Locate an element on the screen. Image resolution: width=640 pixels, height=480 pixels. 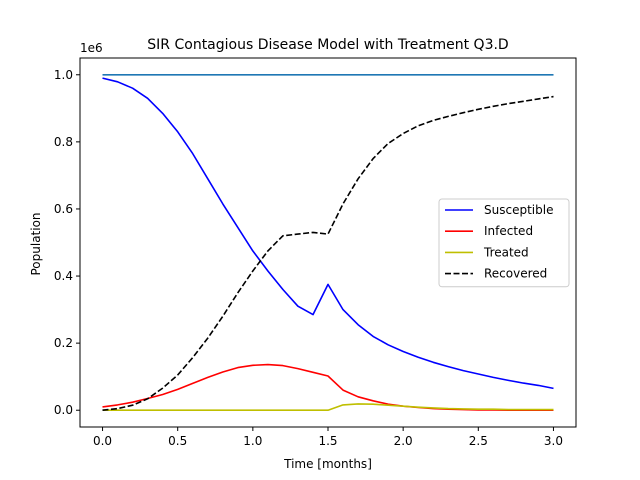
legend-label-treated: Treated is located at coordinates (506, 252).